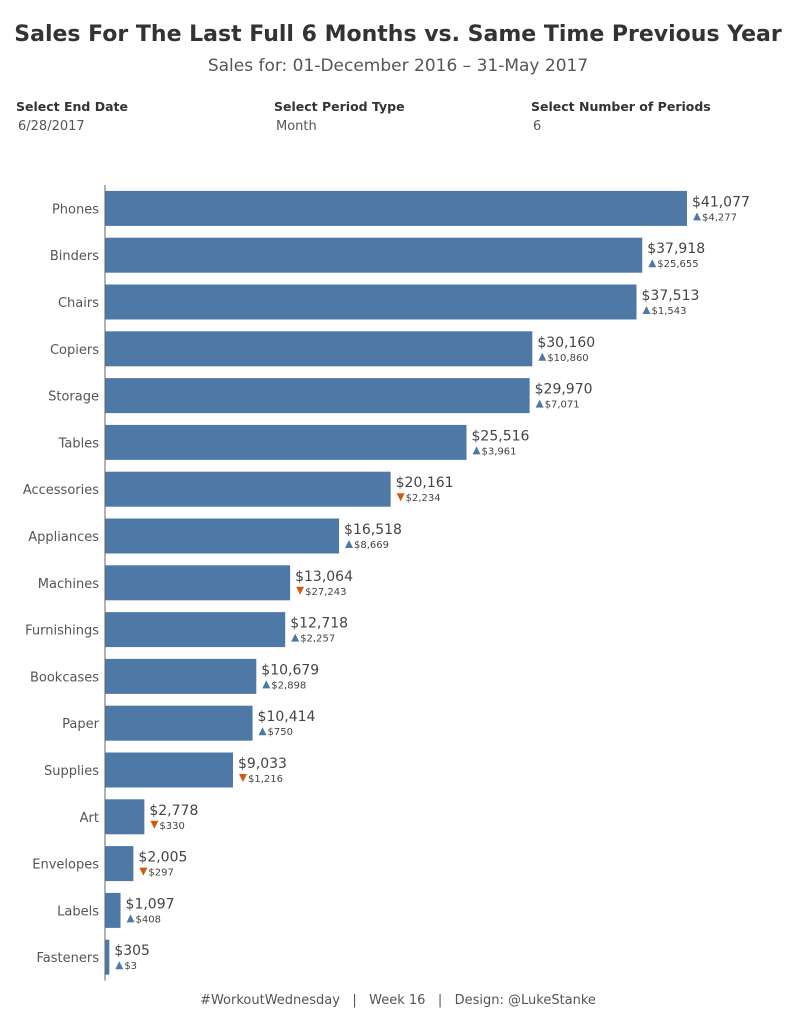 The image size is (796, 1024). What do you see at coordinates (68, 584) in the screenshot?
I see `category-label-machines: Machines` at bounding box center [68, 584].